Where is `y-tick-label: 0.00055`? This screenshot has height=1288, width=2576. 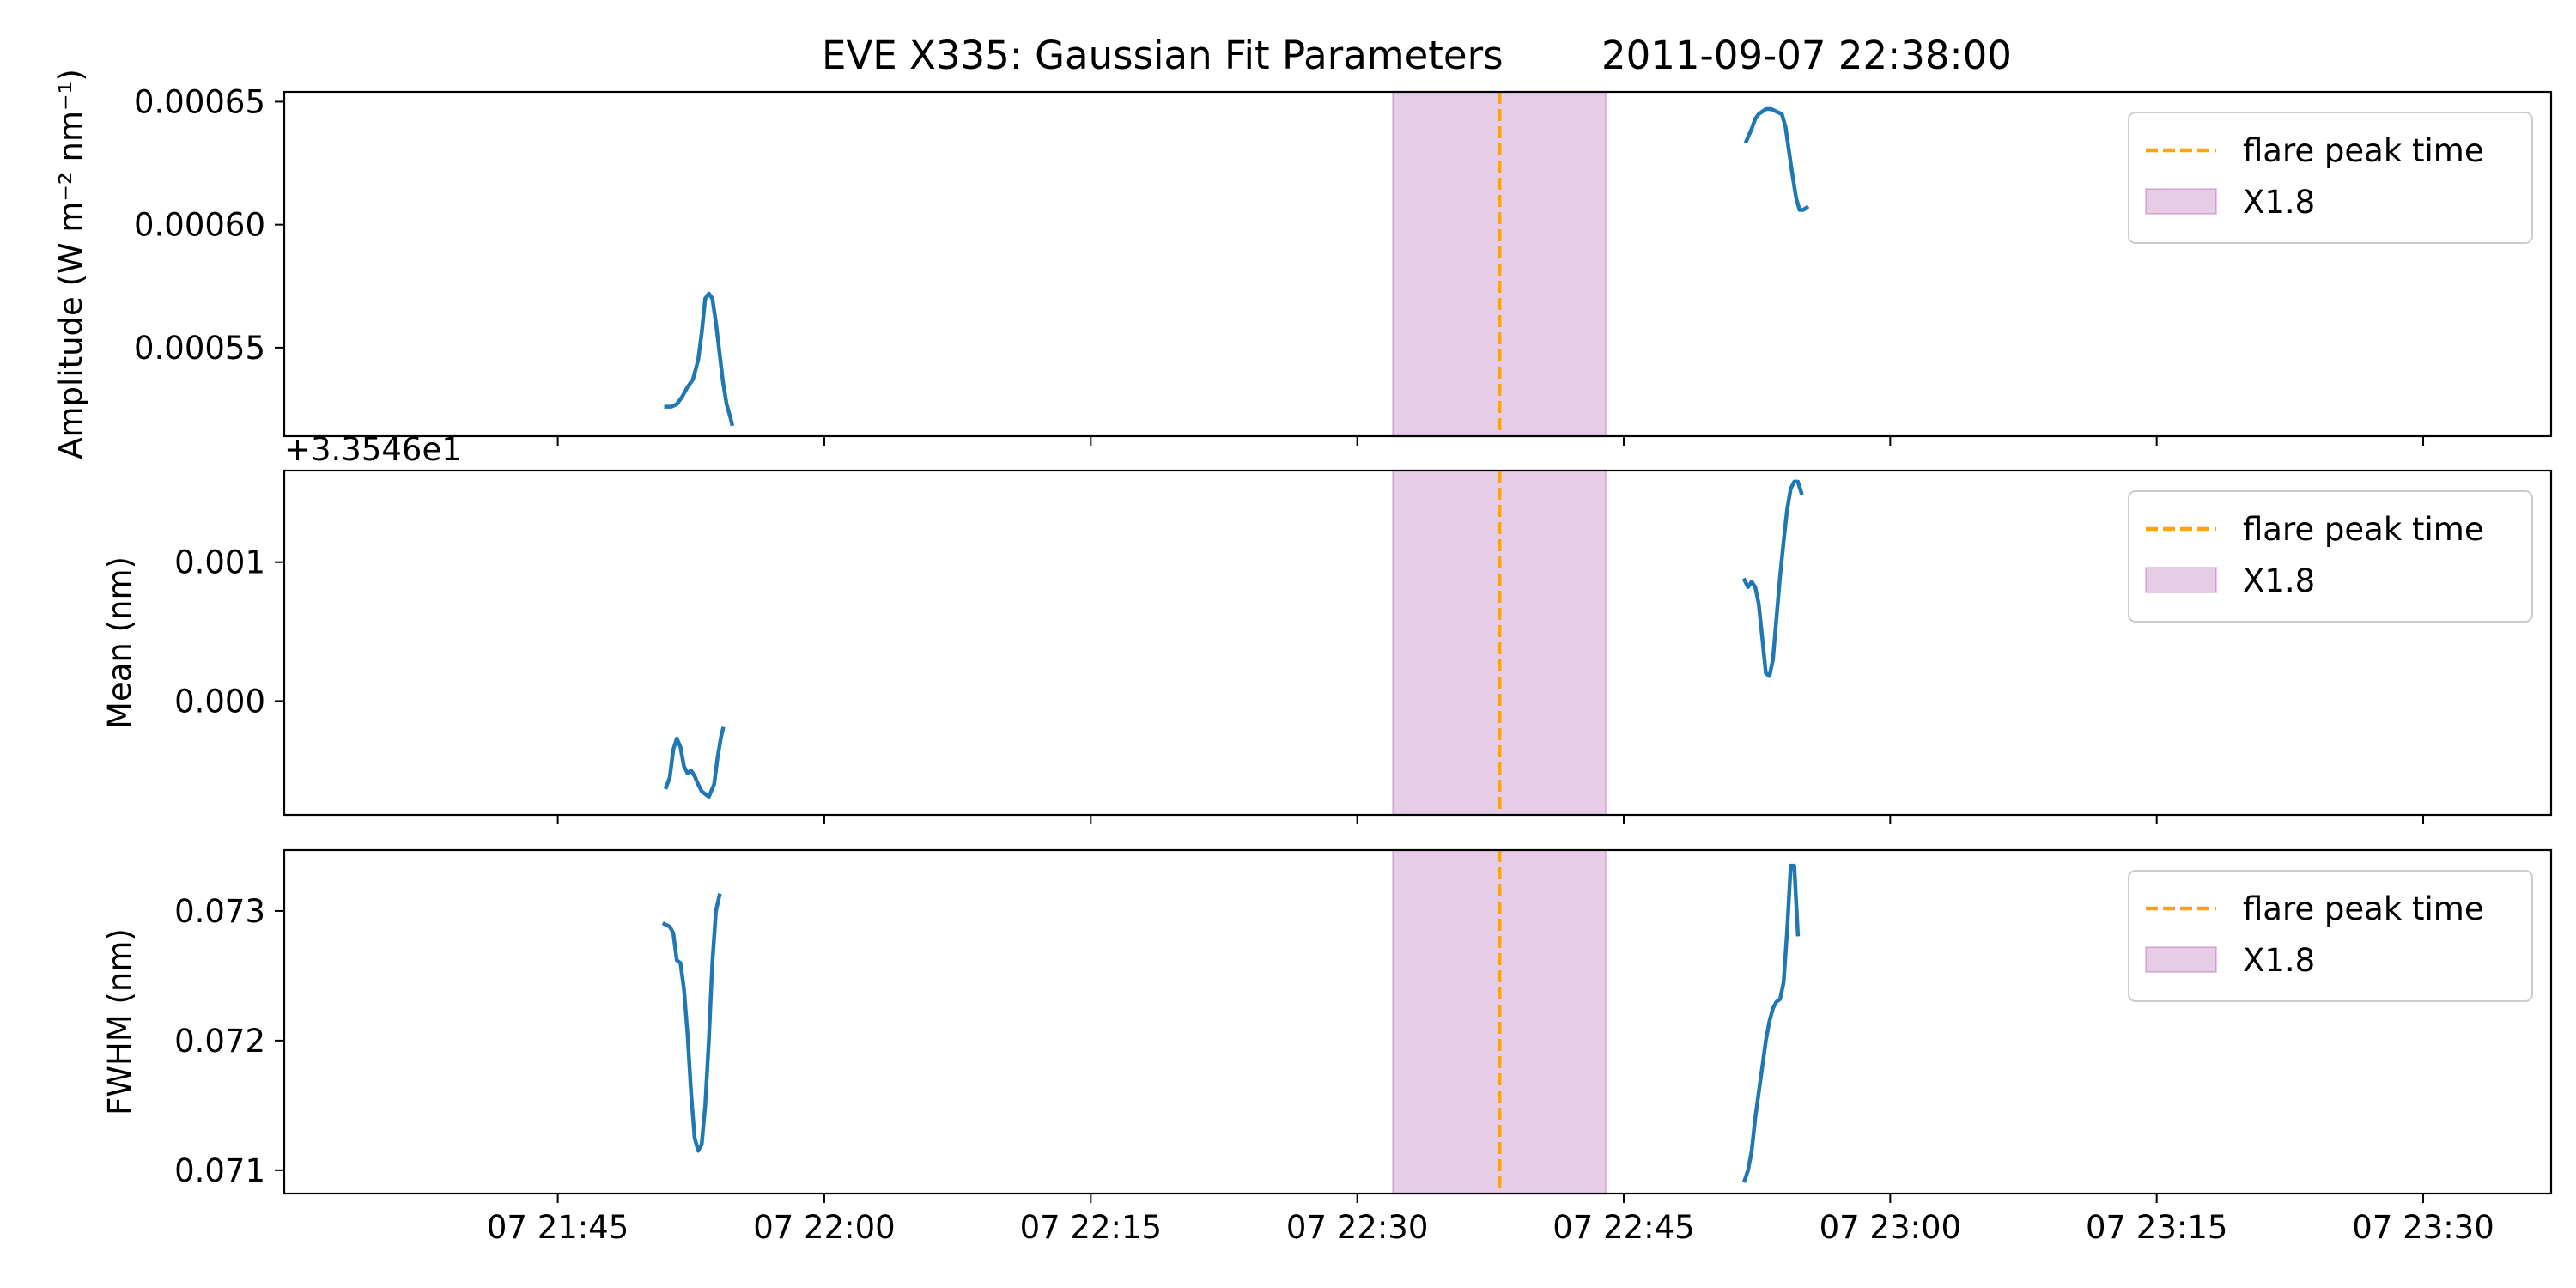
y-tick-label: 0.00055 is located at coordinates (199, 348).